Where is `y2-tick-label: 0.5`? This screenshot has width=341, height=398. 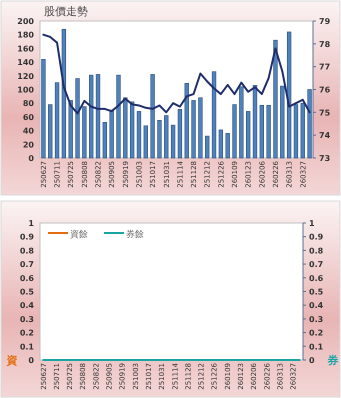 y2-tick-label: 0.5 is located at coordinates (316, 292).